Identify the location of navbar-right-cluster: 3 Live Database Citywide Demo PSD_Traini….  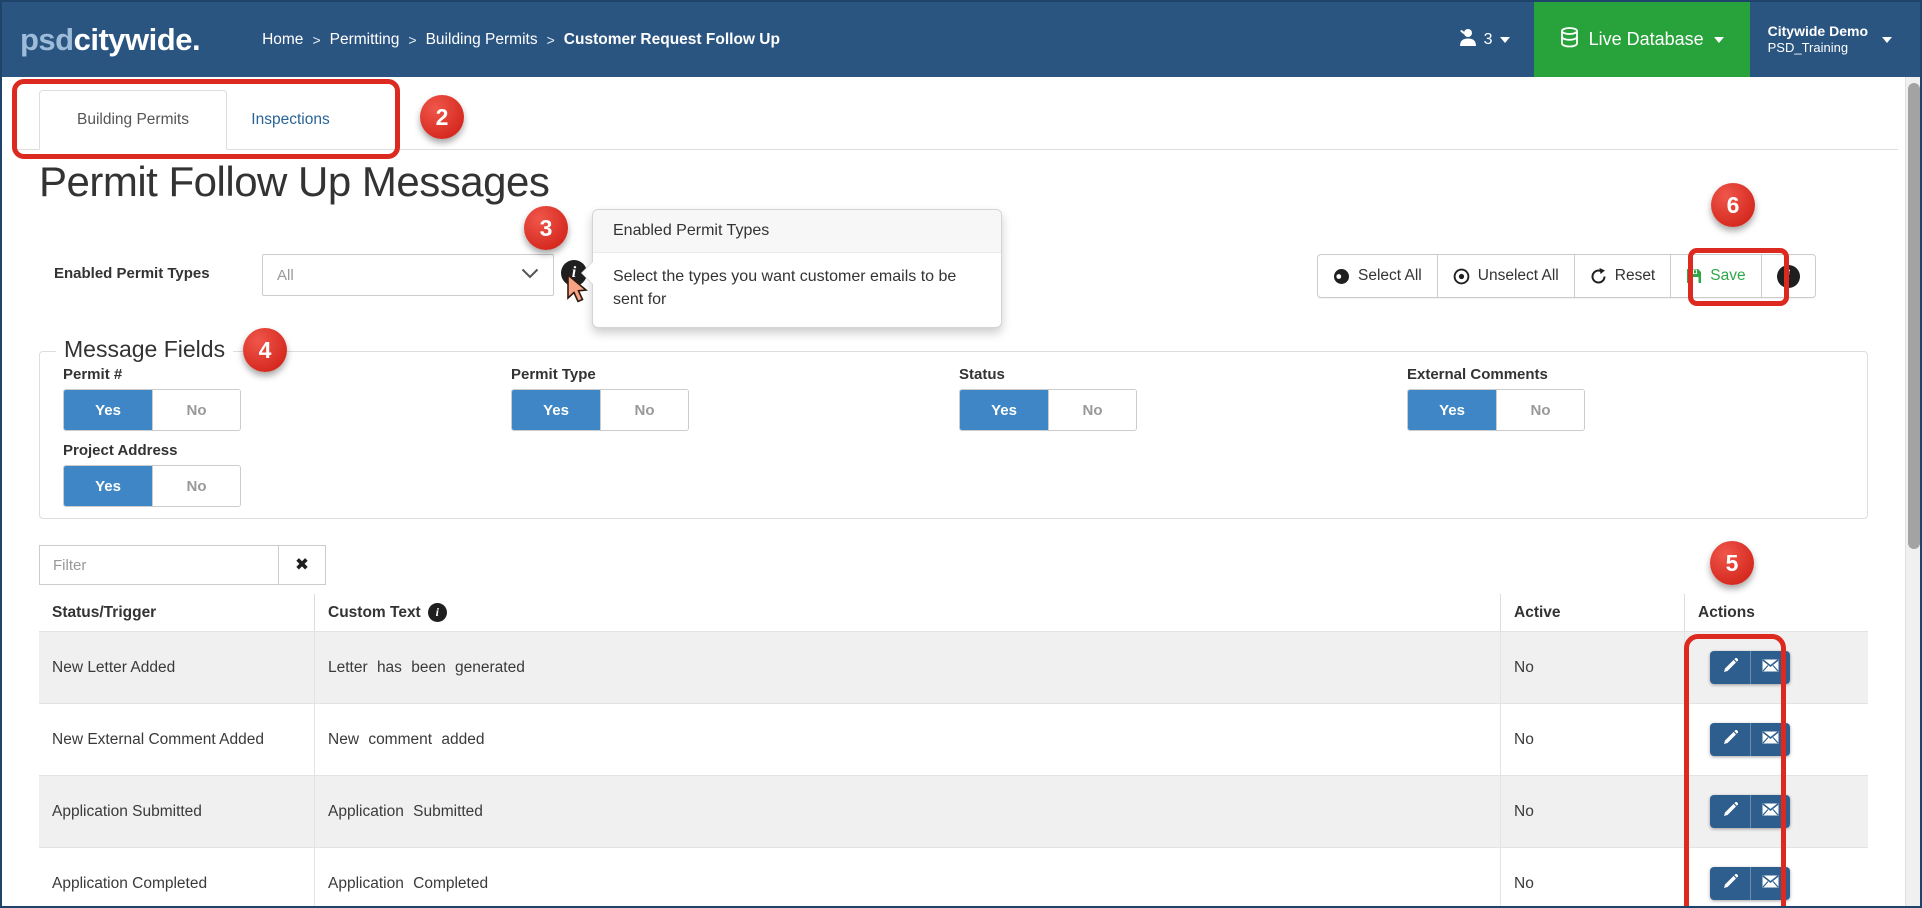
(1683, 39).